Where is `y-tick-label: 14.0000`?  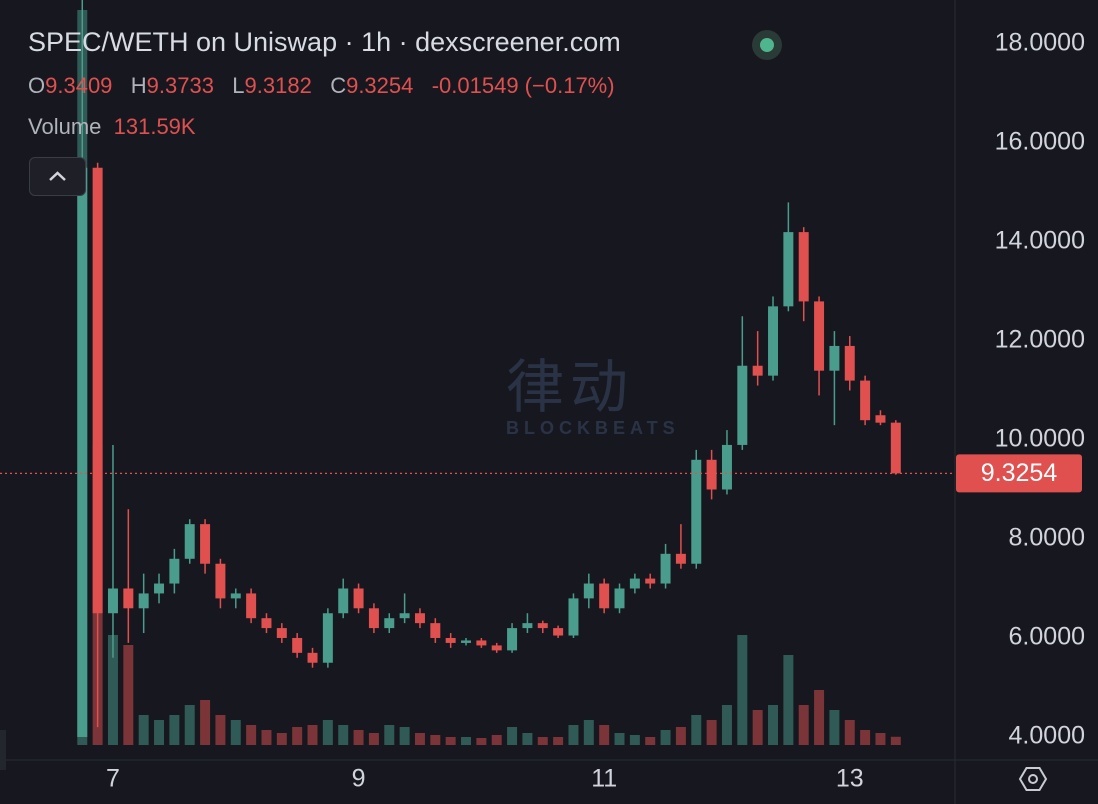
y-tick-label: 14.0000 is located at coordinates (1040, 241).